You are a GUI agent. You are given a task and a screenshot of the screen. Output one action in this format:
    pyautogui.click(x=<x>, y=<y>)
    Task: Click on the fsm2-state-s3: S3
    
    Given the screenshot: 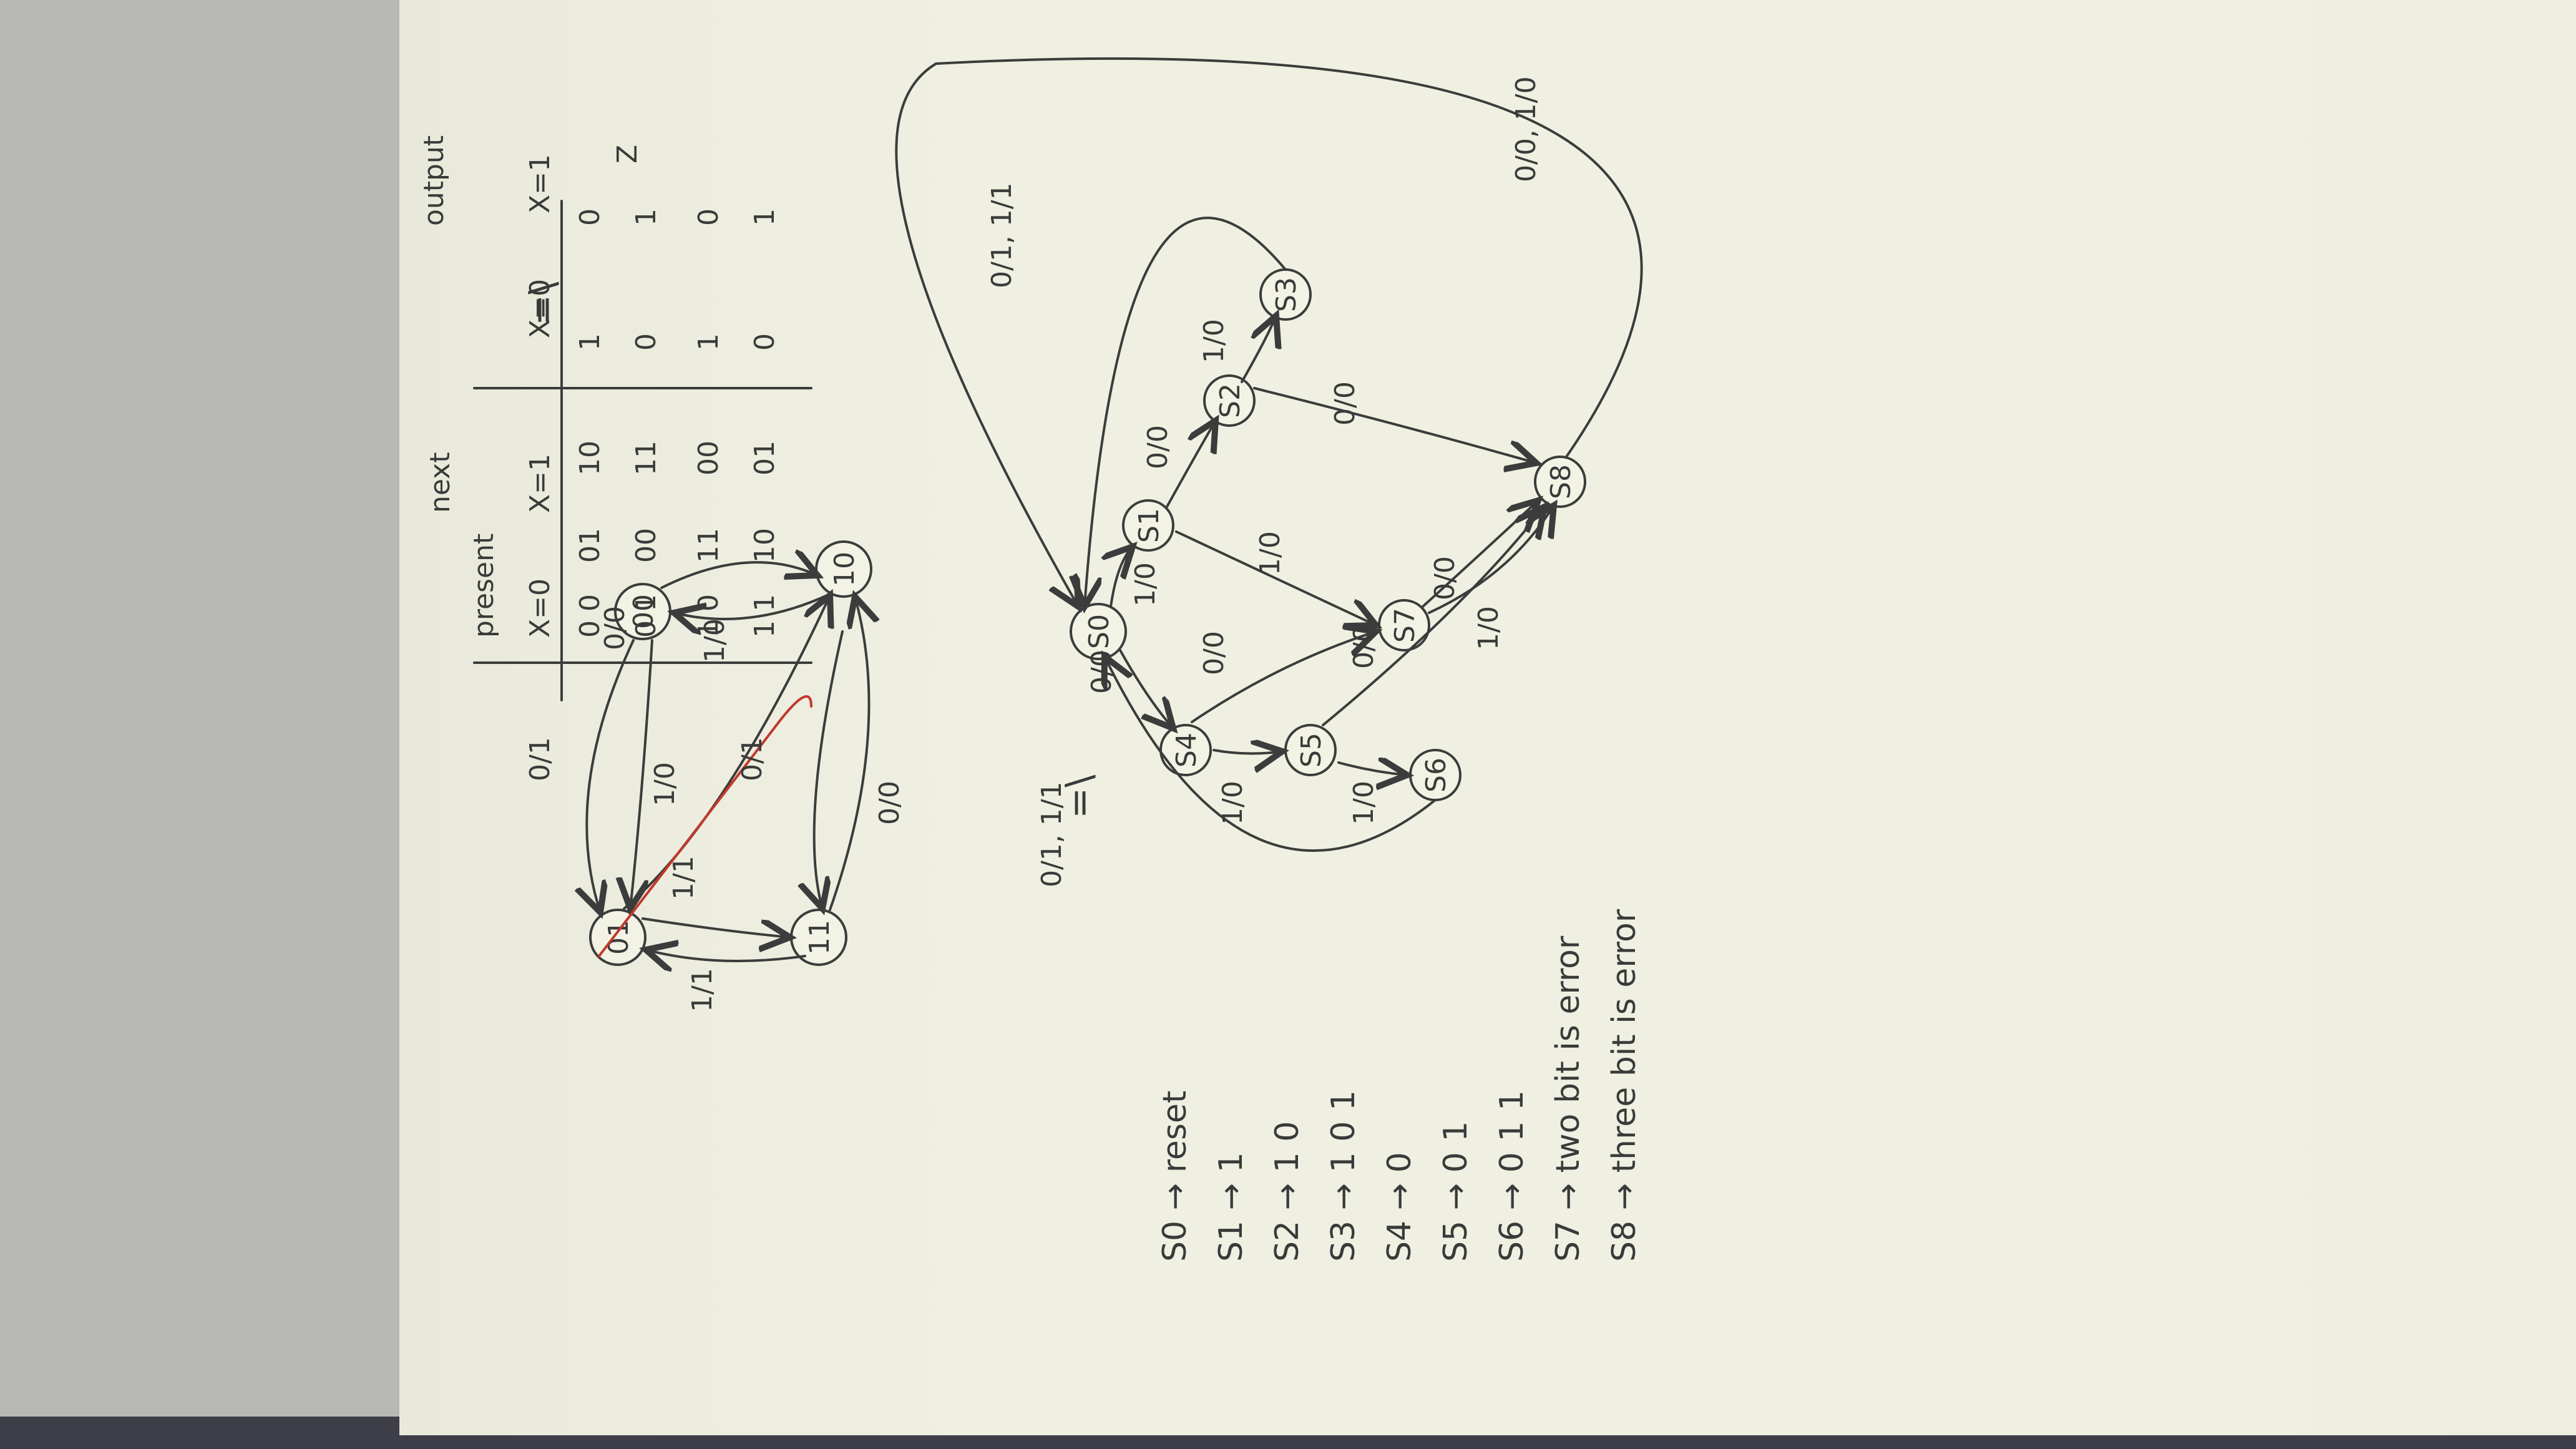 What is the action you would take?
    pyautogui.click(x=1285, y=294)
    